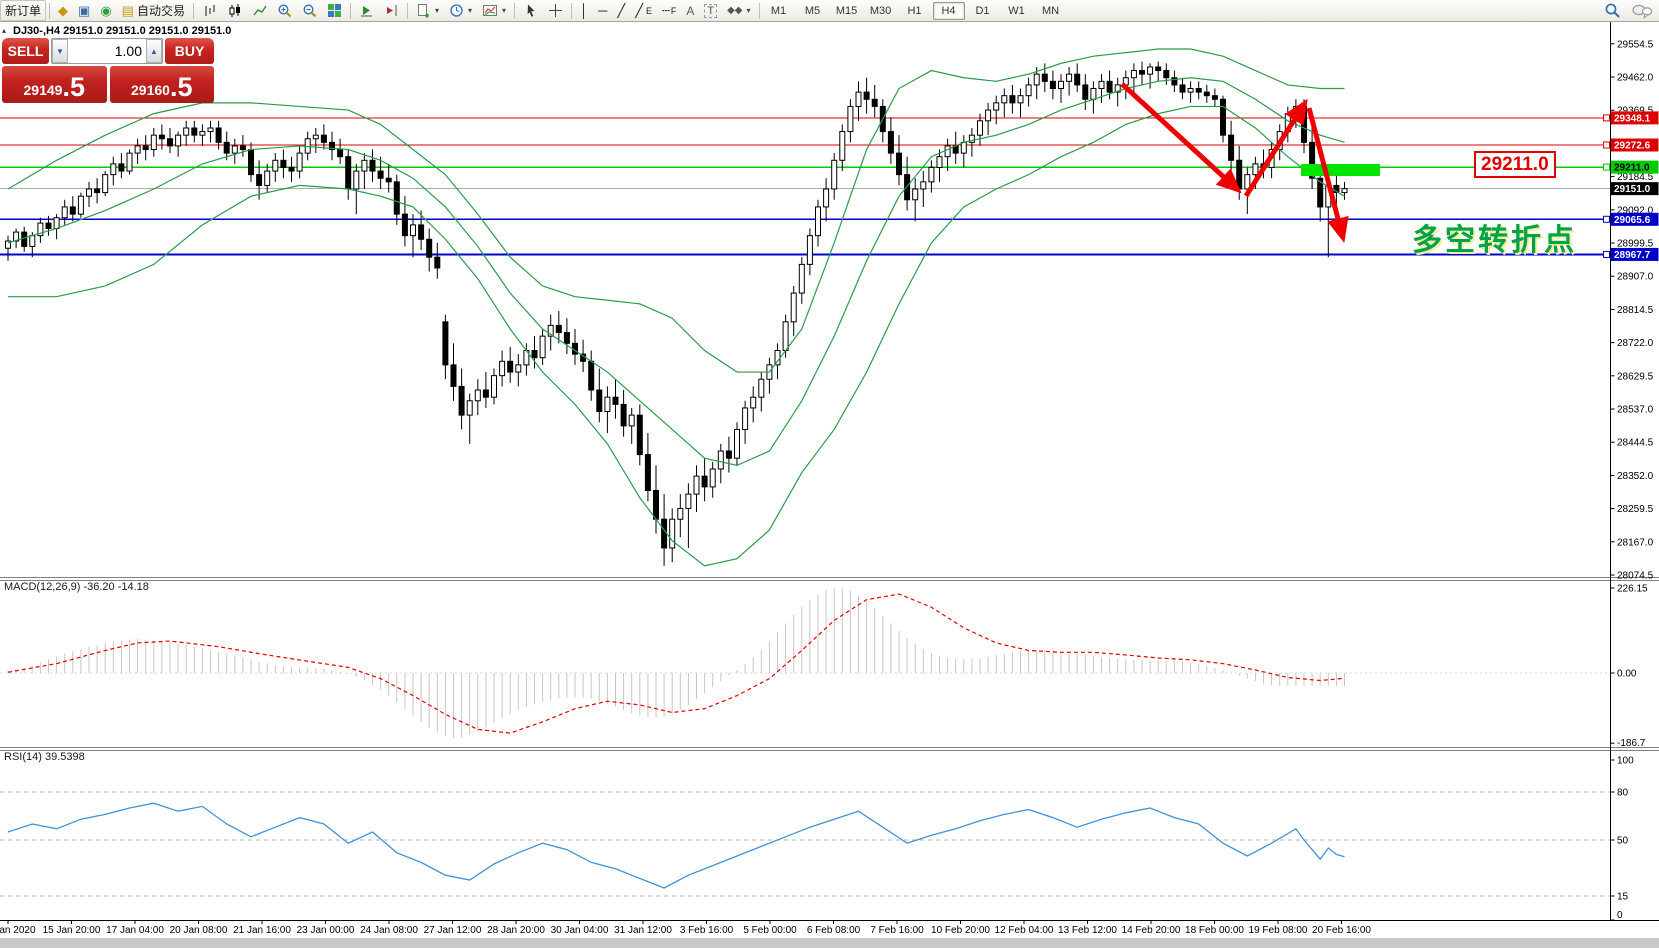  I want to click on svg-text: 80, so click(1623, 793).